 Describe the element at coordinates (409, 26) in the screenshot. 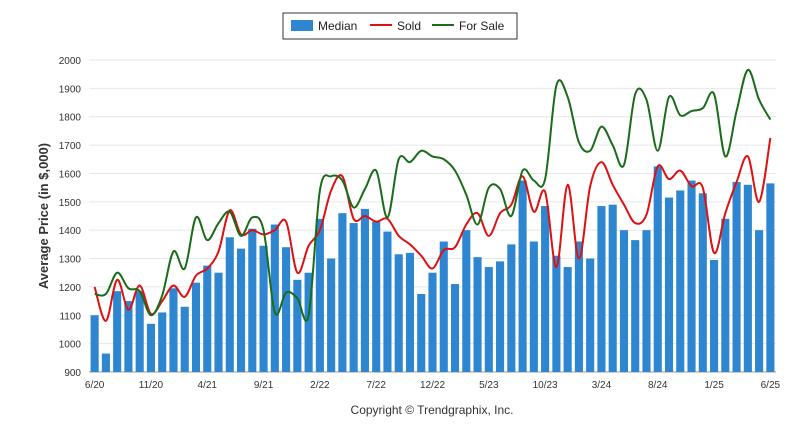

I see `legend-label-sold: Sold` at that location.